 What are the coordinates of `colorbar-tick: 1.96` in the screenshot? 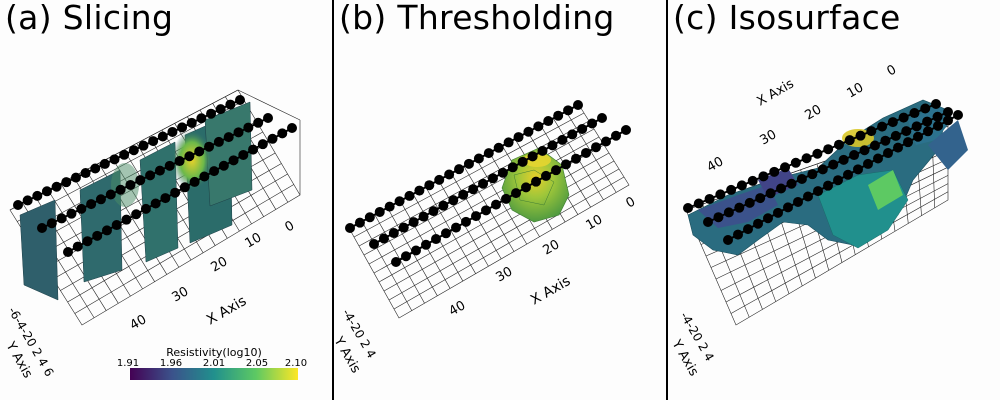 It's located at (171, 363).